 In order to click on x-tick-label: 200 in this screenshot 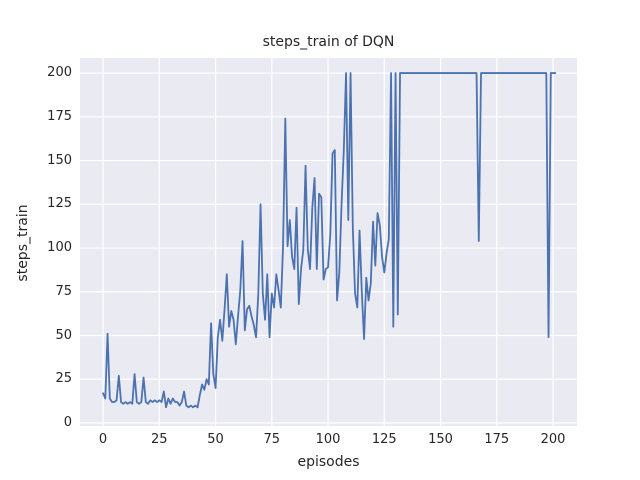, I will do `click(553, 439)`.